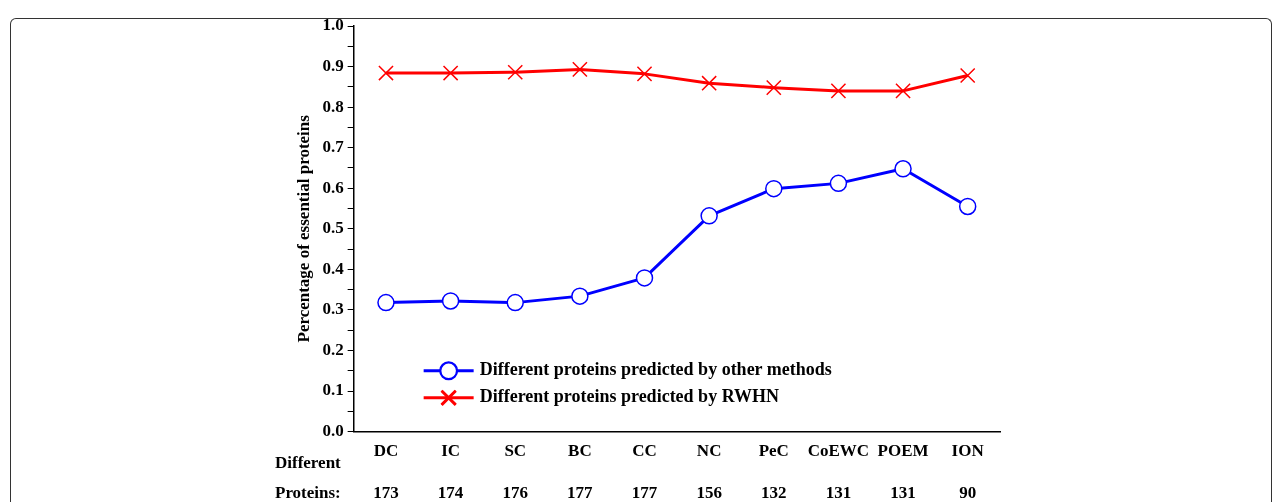  What do you see at coordinates (709, 451) in the screenshot?
I see `x-tick-label: NC` at bounding box center [709, 451].